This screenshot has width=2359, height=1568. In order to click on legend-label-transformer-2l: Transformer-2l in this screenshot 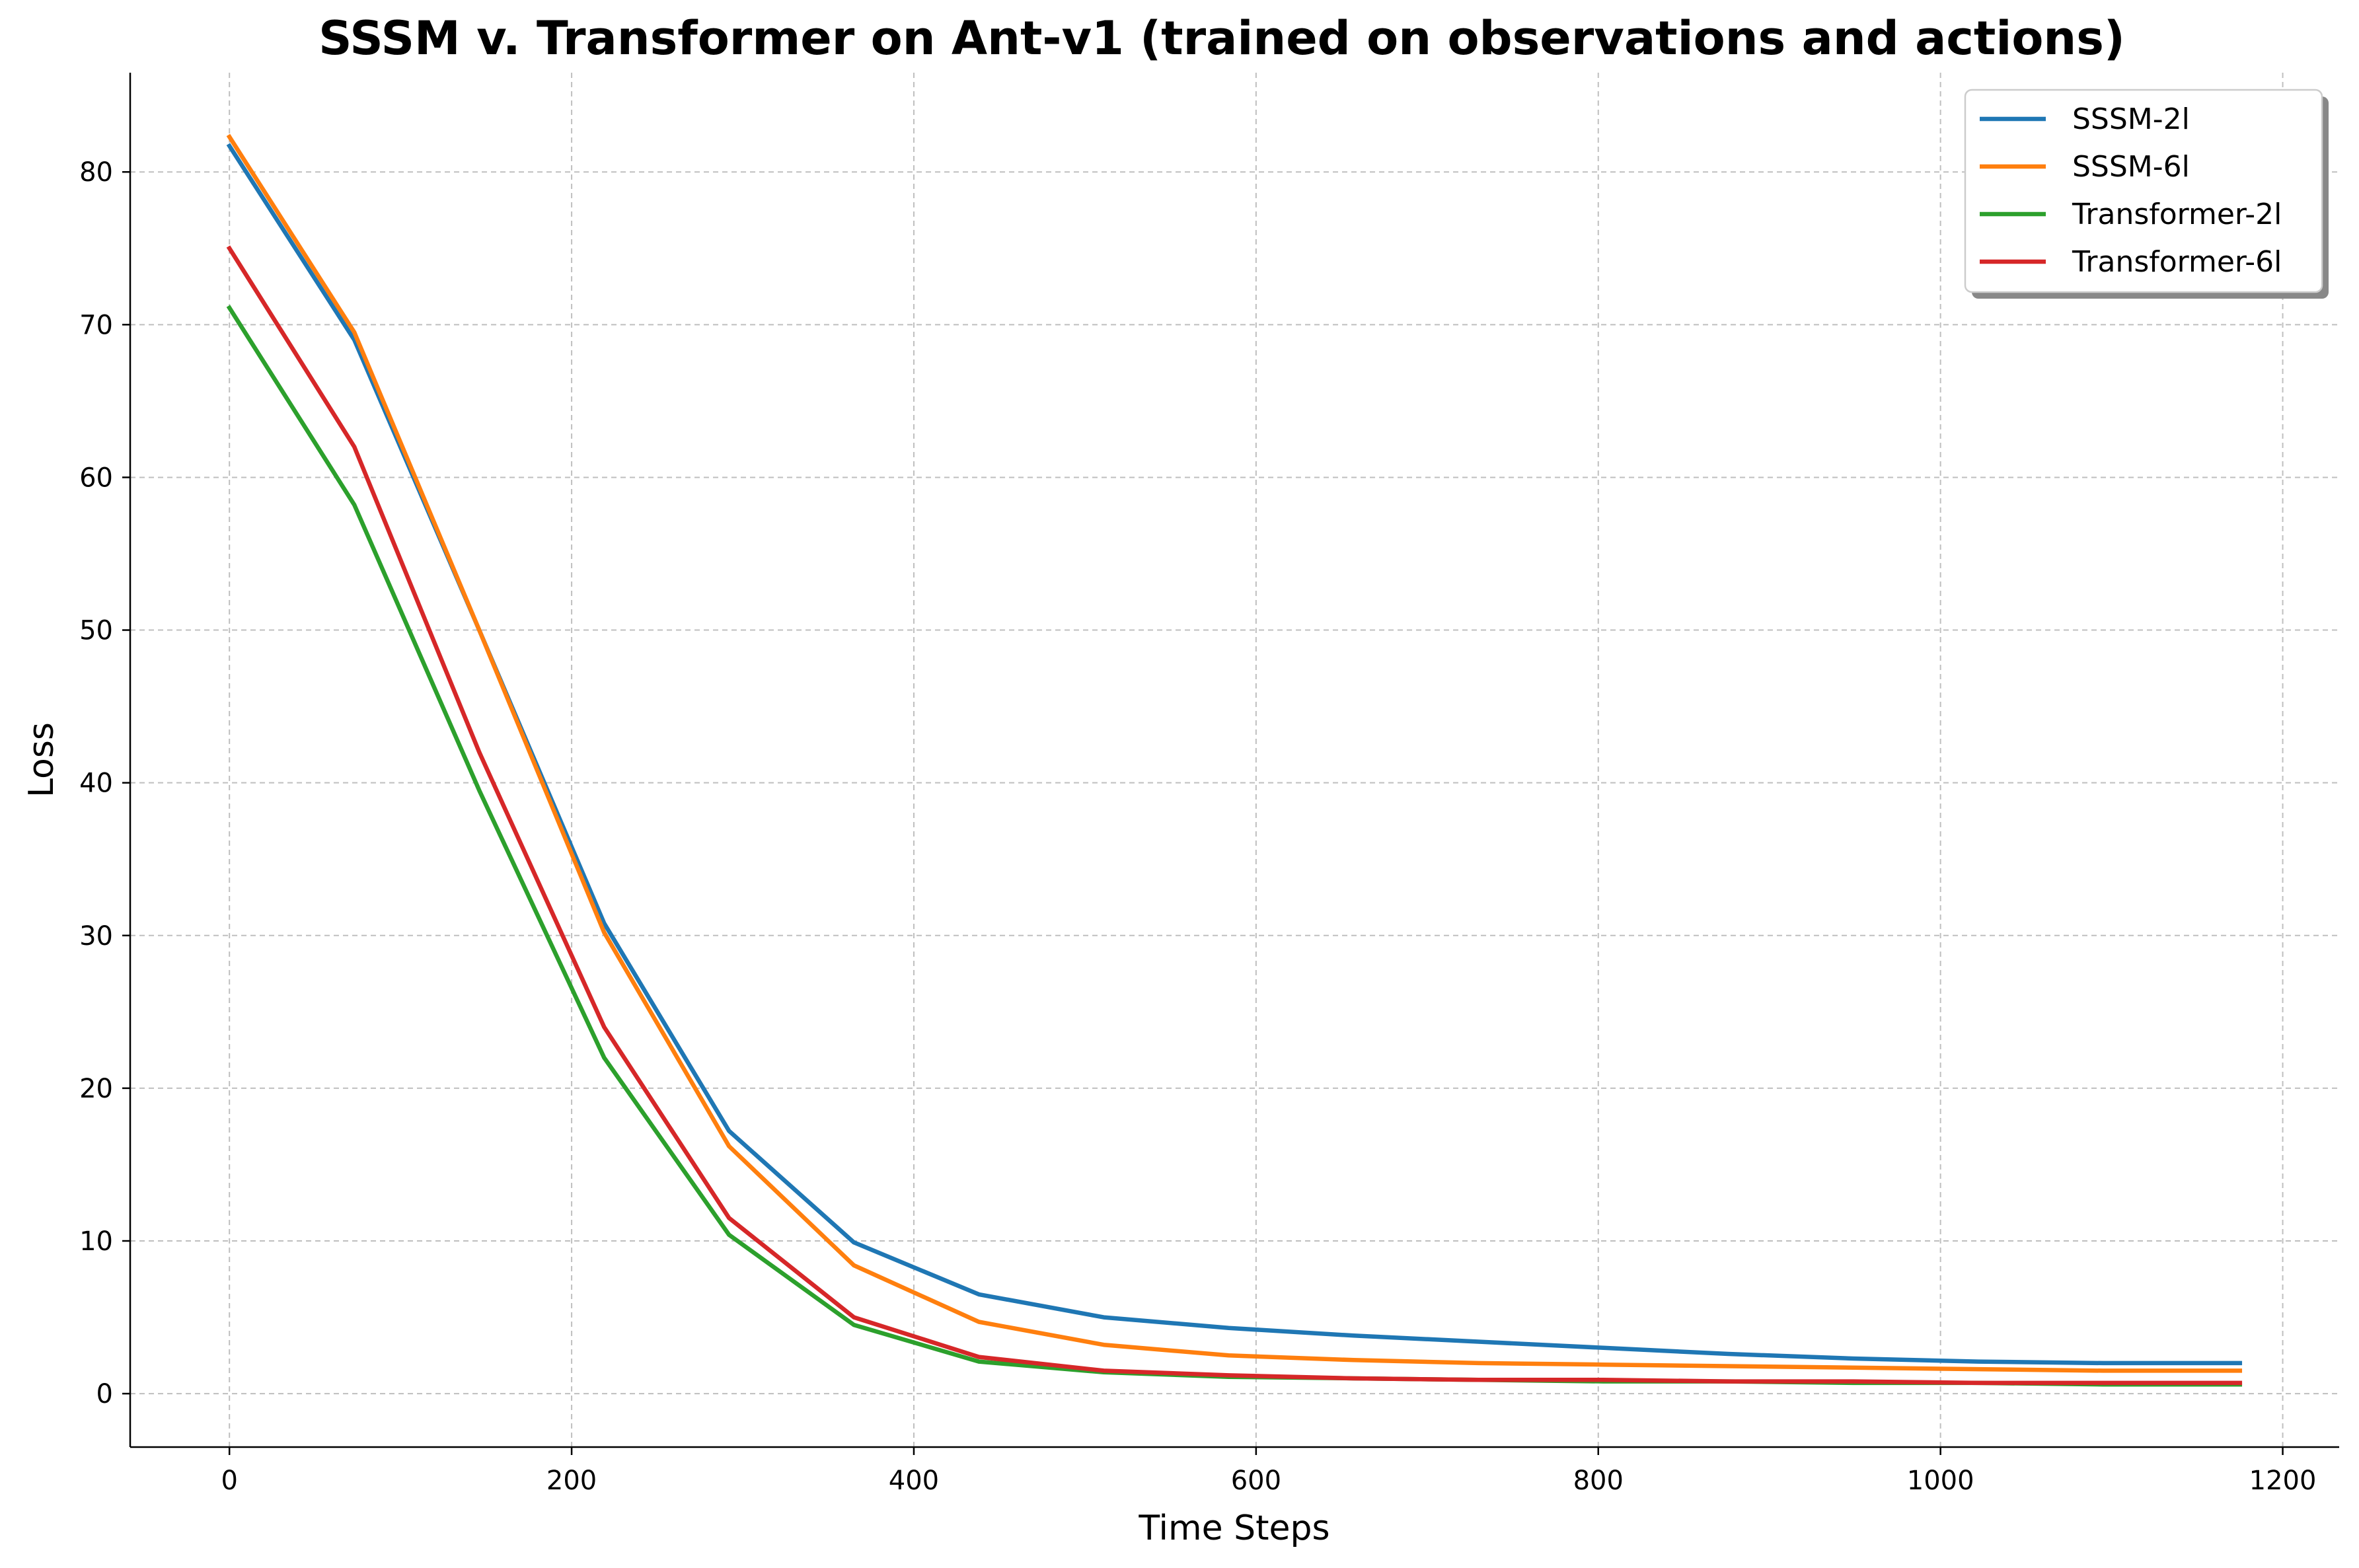, I will do `click(2177, 215)`.